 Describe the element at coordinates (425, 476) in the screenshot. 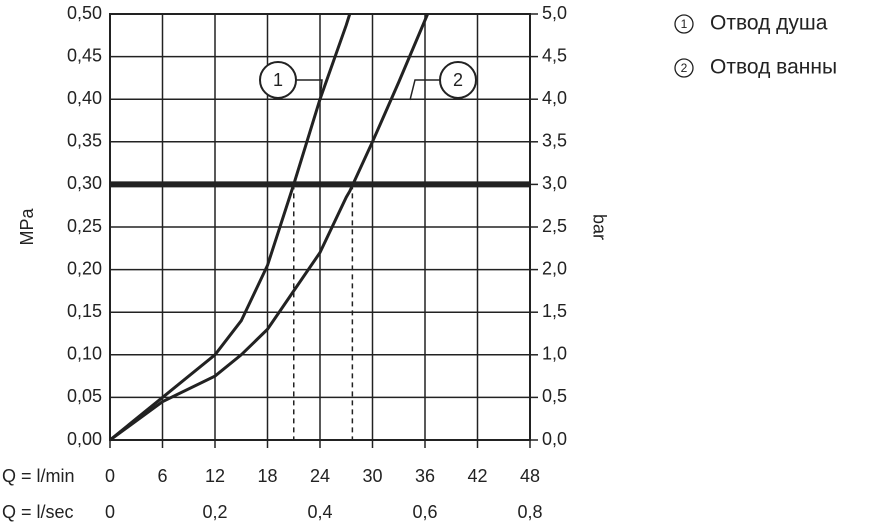

I see `x-tick-label: 36` at that location.